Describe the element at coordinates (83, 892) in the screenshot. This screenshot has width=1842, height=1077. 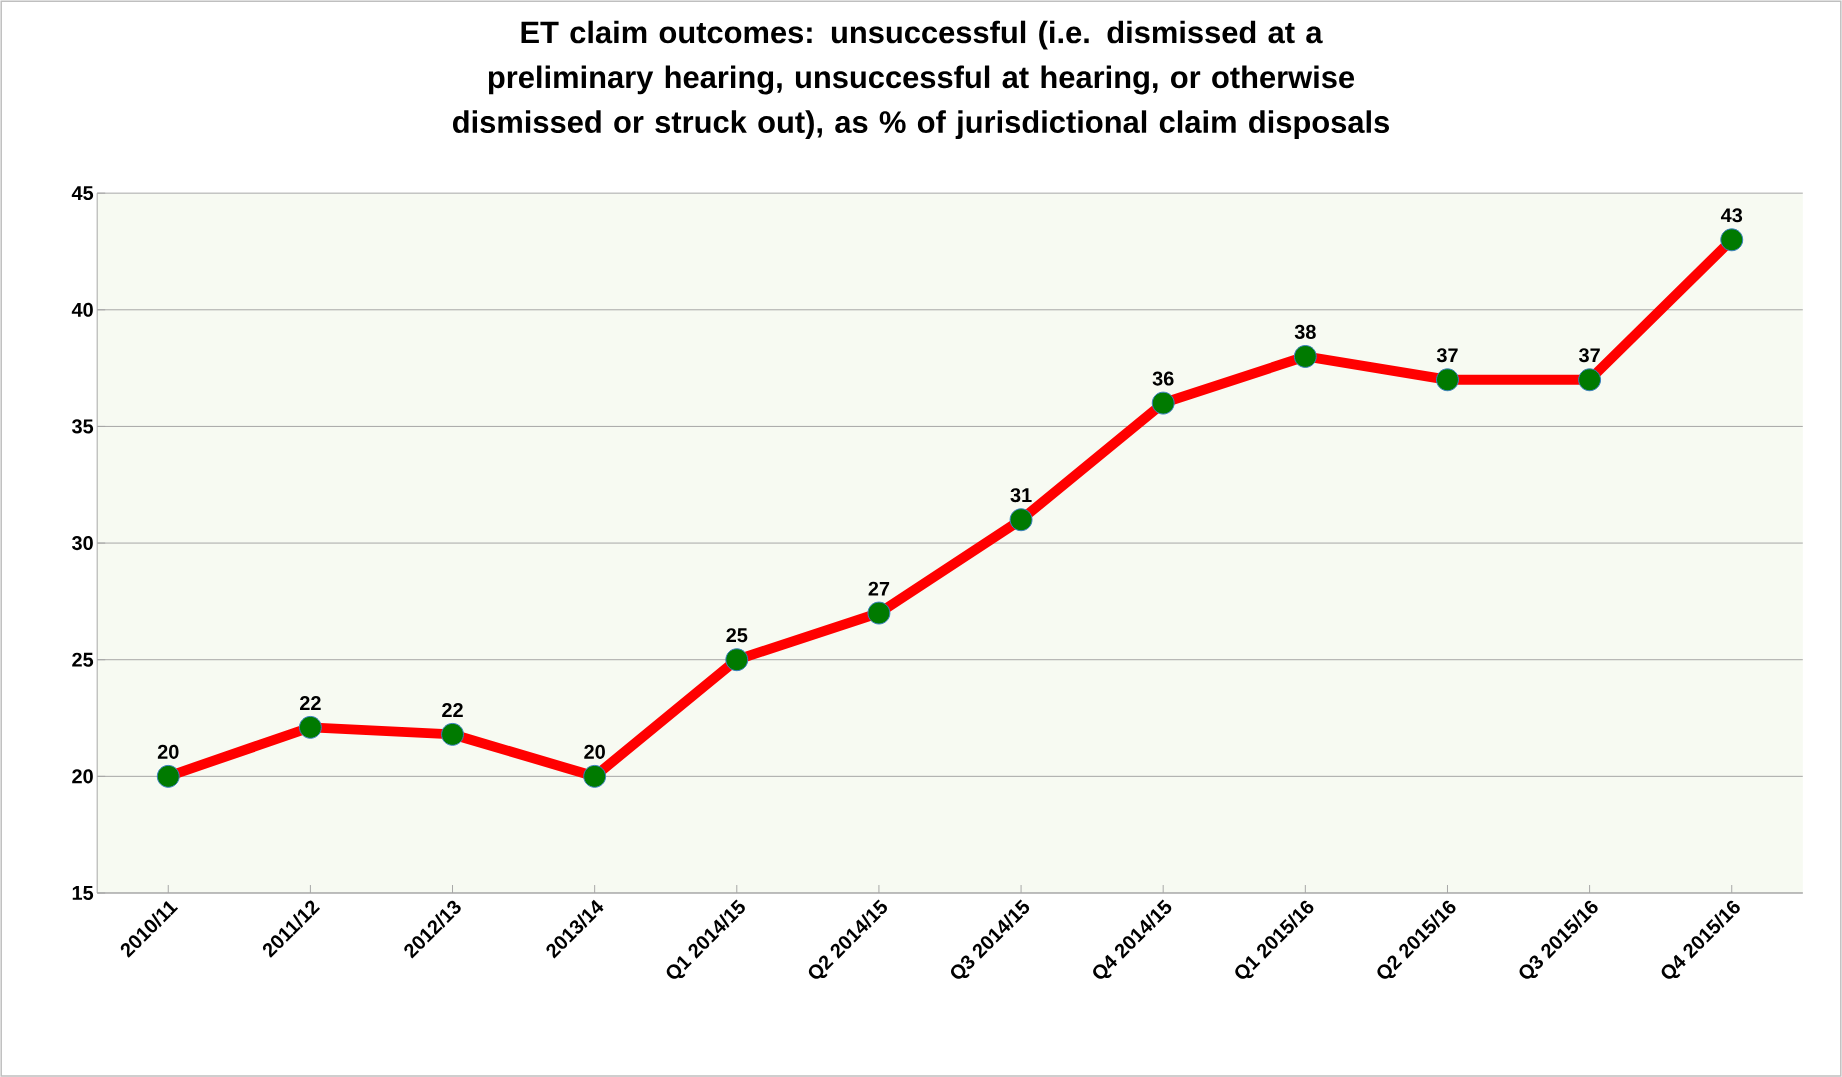
I see `y-tick-label: 15` at that location.